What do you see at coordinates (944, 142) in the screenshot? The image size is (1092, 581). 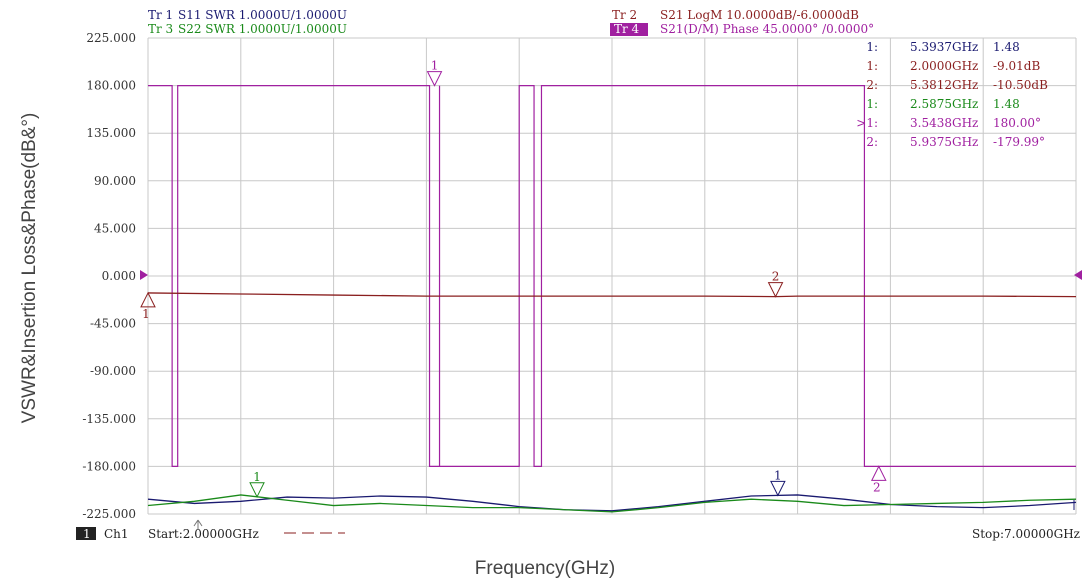 I see `marker-table-frequency: 5.9375GHz` at bounding box center [944, 142].